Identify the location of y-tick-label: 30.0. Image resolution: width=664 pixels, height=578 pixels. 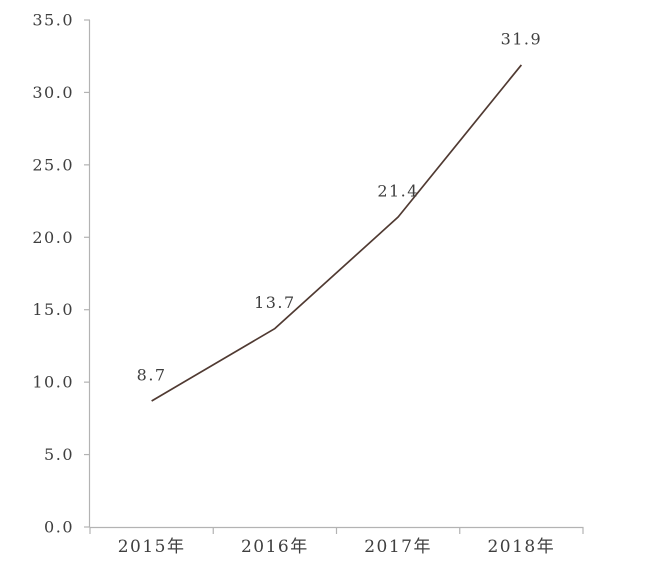
(53, 92).